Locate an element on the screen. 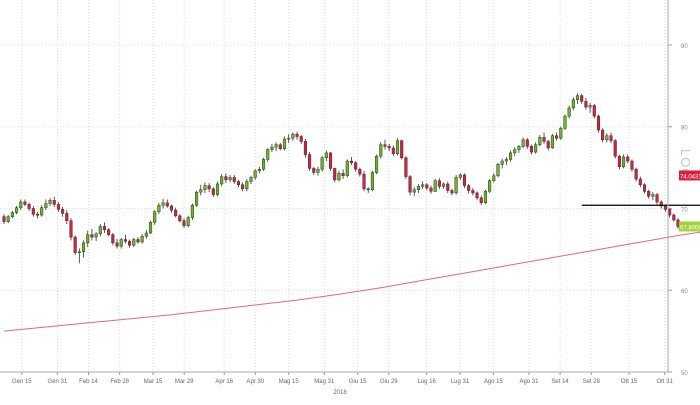 This screenshot has width=700, height=405. y-tick-label: 50 is located at coordinates (684, 374).